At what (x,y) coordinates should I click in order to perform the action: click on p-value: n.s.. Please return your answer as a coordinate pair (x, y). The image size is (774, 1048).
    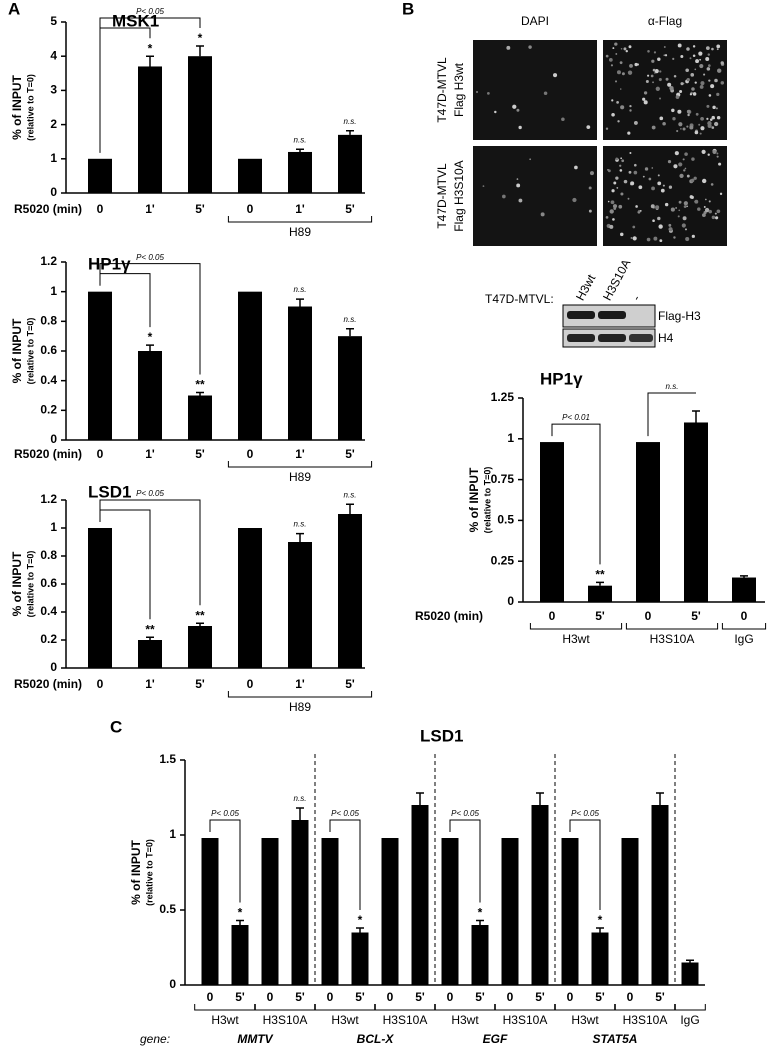
    Looking at the image, I should click on (672, 386).